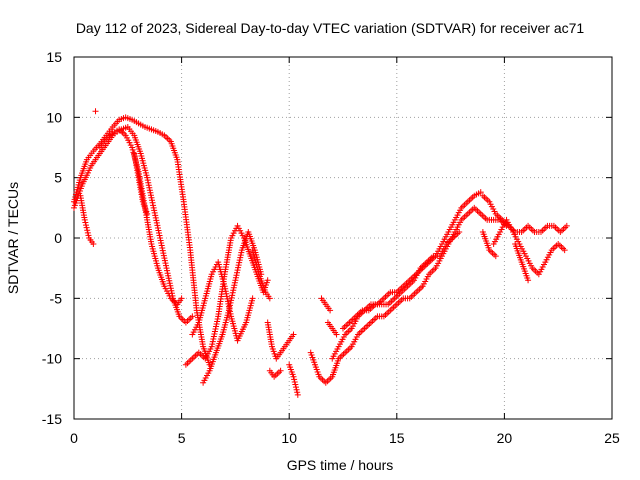  Describe the element at coordinates (58, 178) in the screenshot. I see `y-tick-label: 5` at that location.